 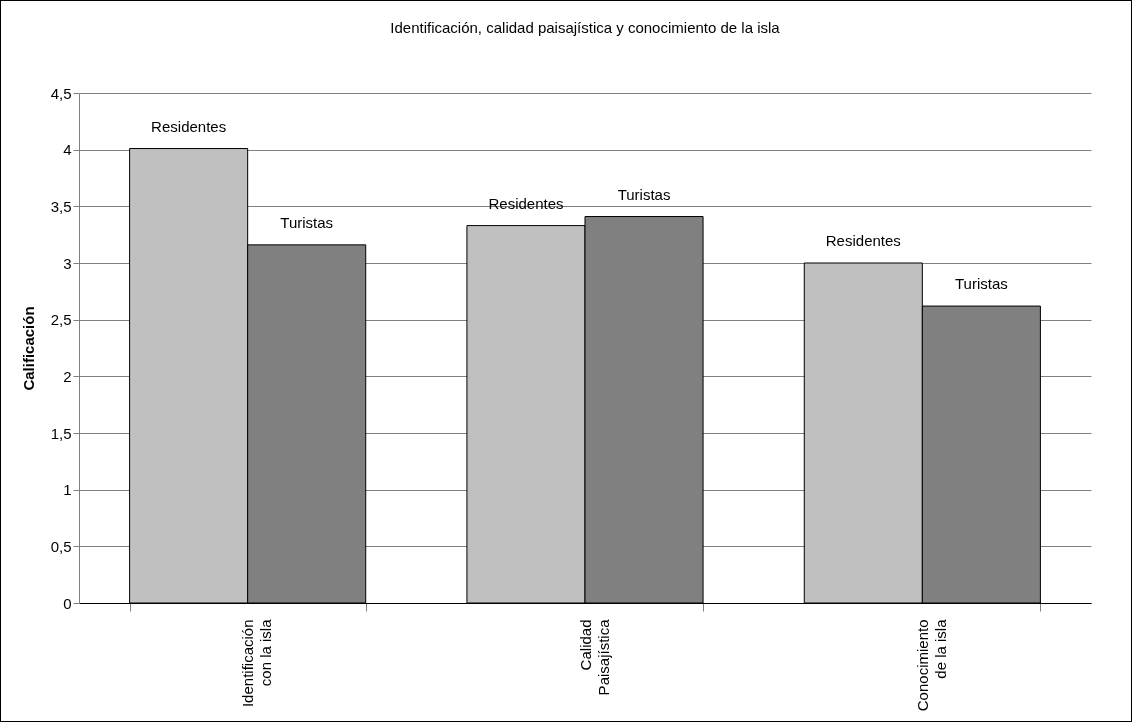 What do you see at coordinates (61, 93) in the screenshot?
I see `y-tick-label: 4,5` at bounding box center [61, 93].